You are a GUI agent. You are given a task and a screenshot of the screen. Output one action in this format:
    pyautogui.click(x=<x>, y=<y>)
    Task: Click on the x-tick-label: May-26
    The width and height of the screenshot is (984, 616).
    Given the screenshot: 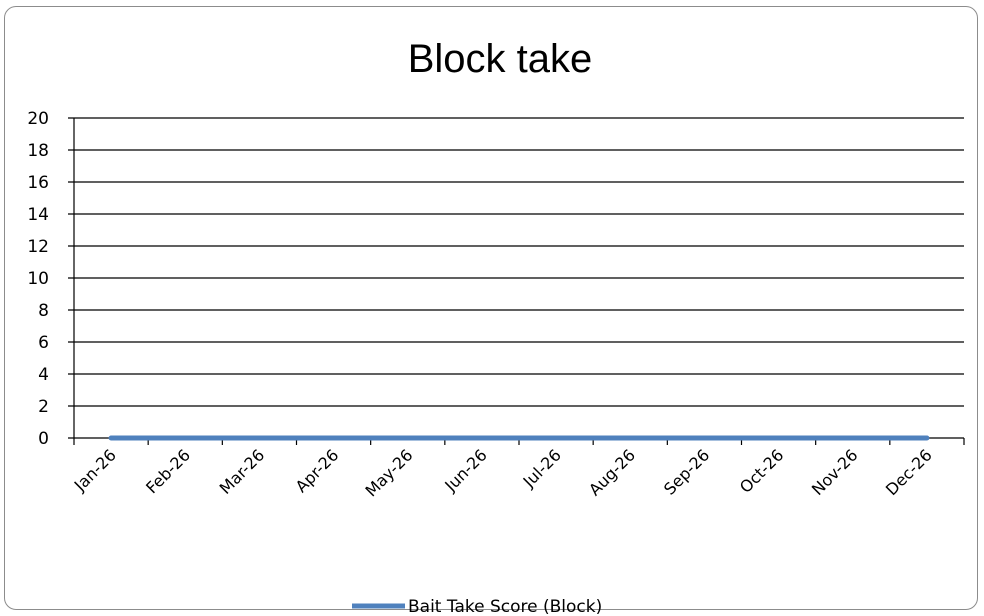 What is the action you would take?
    pyautogui.click(x=388, y=472)
    